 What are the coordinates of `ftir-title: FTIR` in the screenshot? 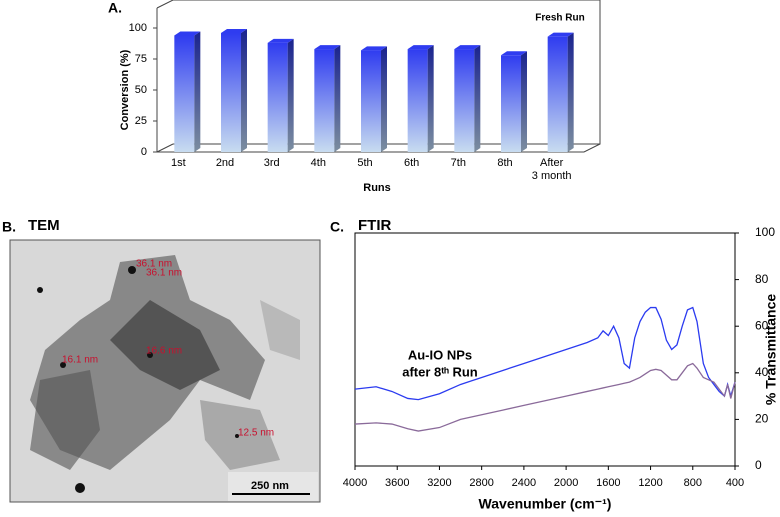 It's located at (374, 225).